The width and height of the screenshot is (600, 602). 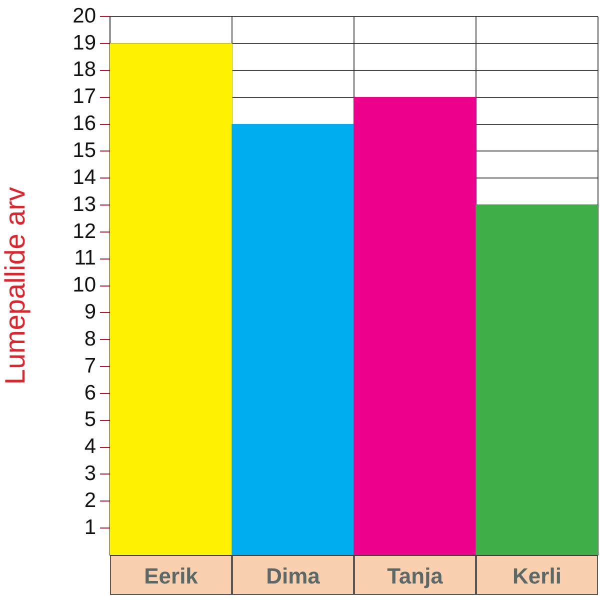 What do you see at coordinates (90, 312) in the screenshot?
I see `y-tick-label: 9` at bounding box center [90, 312].